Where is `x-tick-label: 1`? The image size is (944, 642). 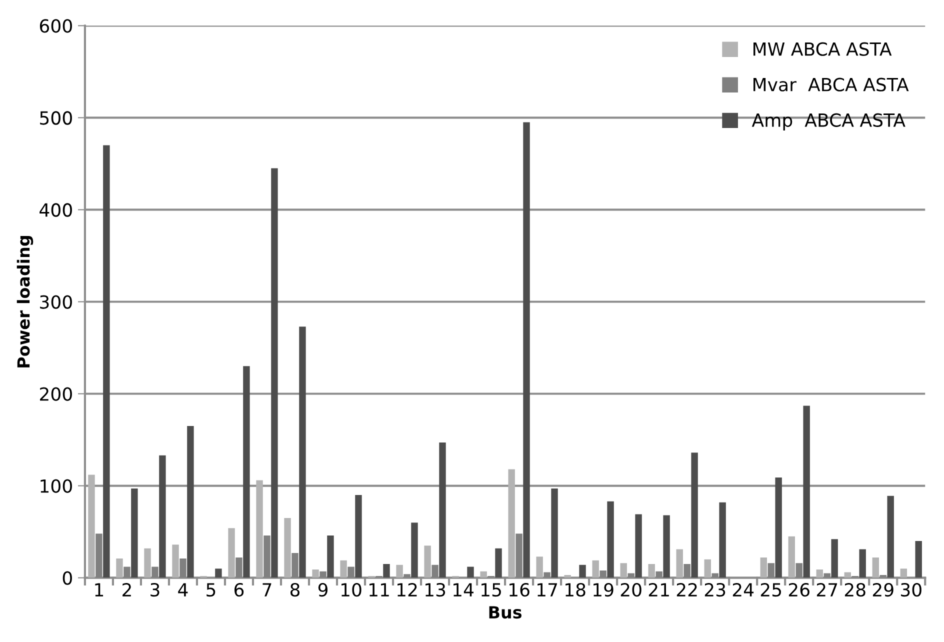 x-tick-label: 1 is located at coordinates (99, 589).